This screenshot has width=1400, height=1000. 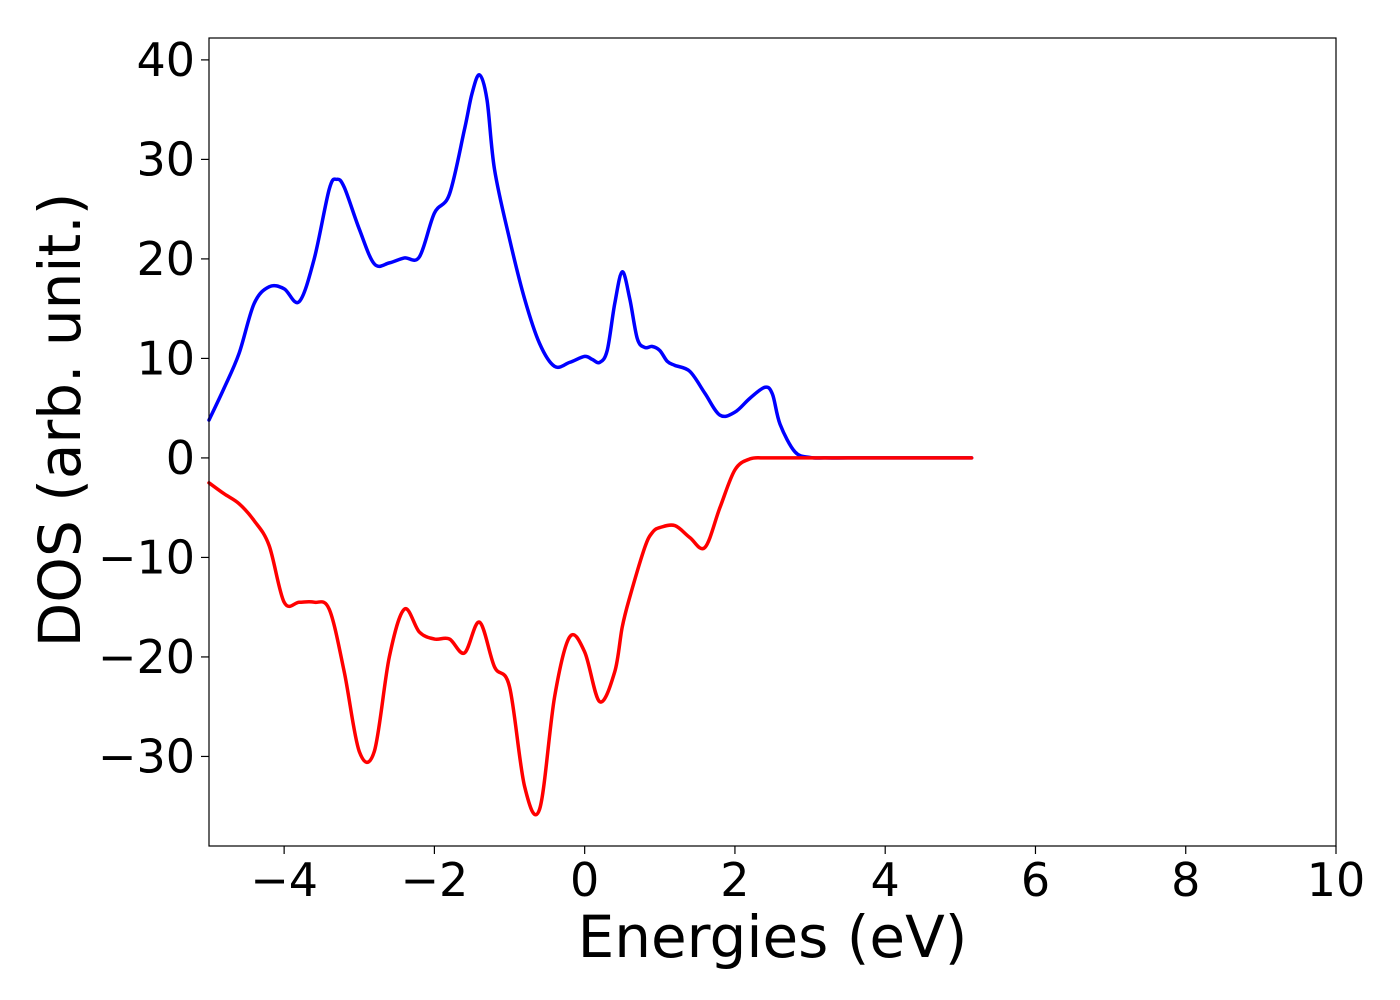 I want to click on y-tick-label: 20, so click(x=165, y=259).